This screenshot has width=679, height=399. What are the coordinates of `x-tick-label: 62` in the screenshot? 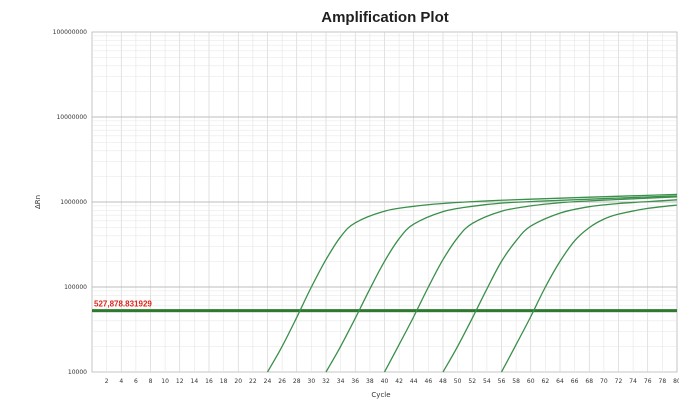 It's located at (546, 381).